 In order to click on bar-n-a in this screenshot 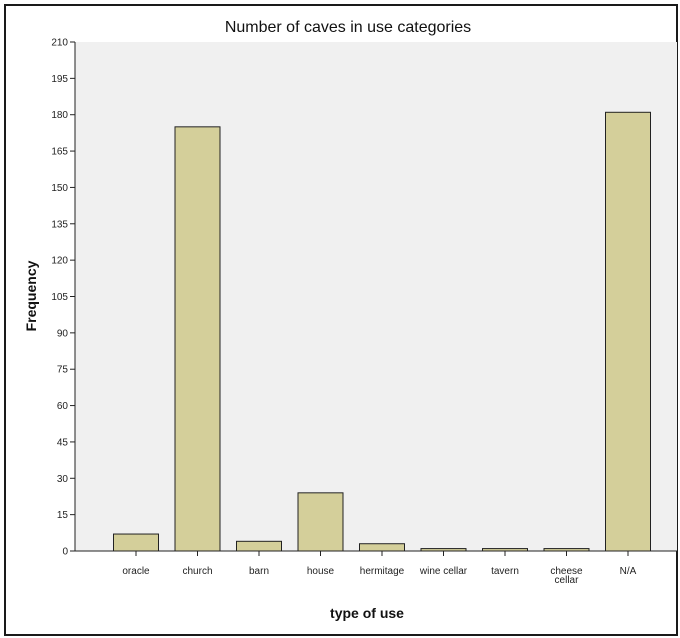, I will do `click(628, 331)`.